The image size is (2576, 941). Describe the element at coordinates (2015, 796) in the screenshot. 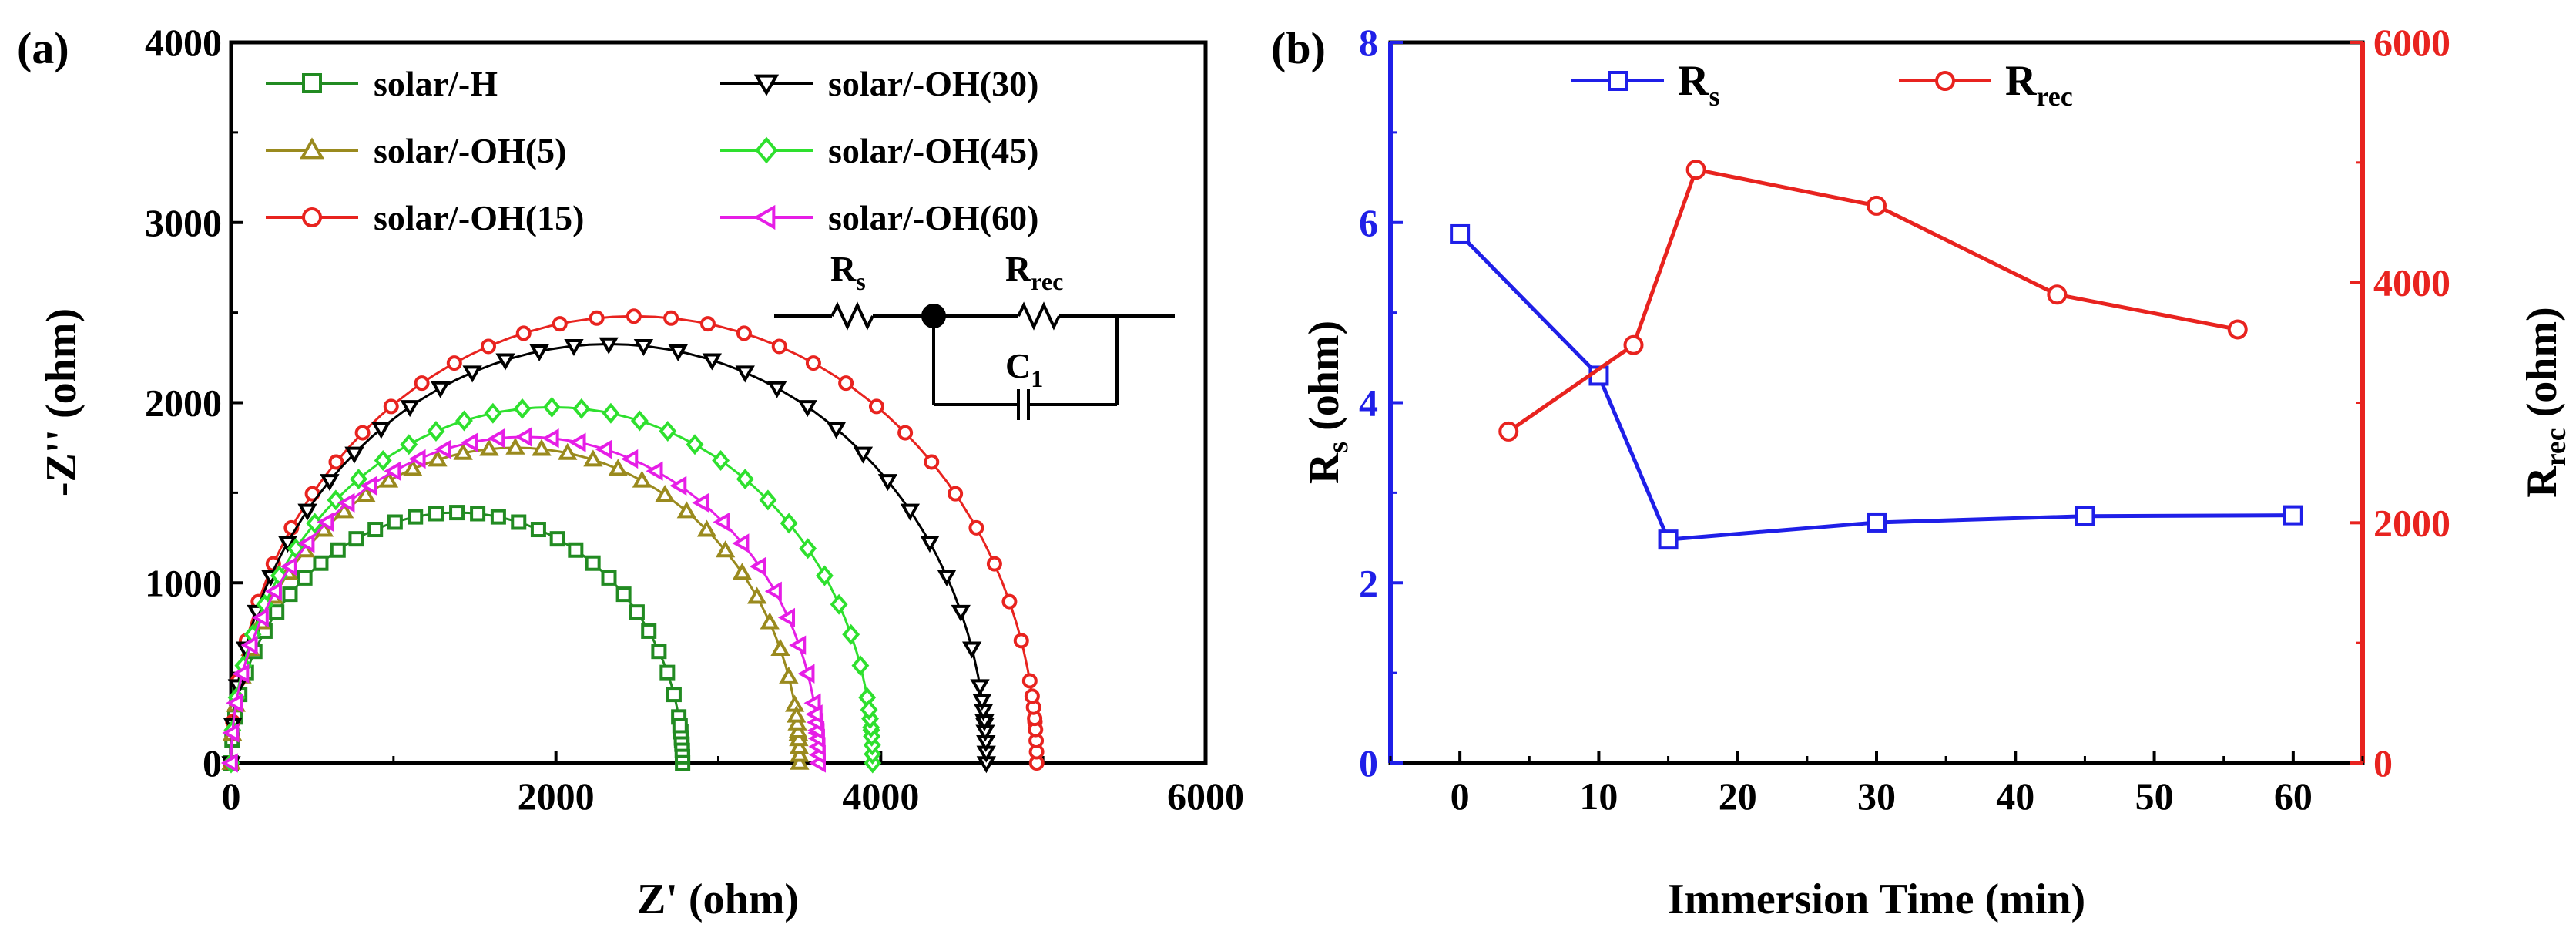

I see `panel-b-x-tick-label: 40` at that location.